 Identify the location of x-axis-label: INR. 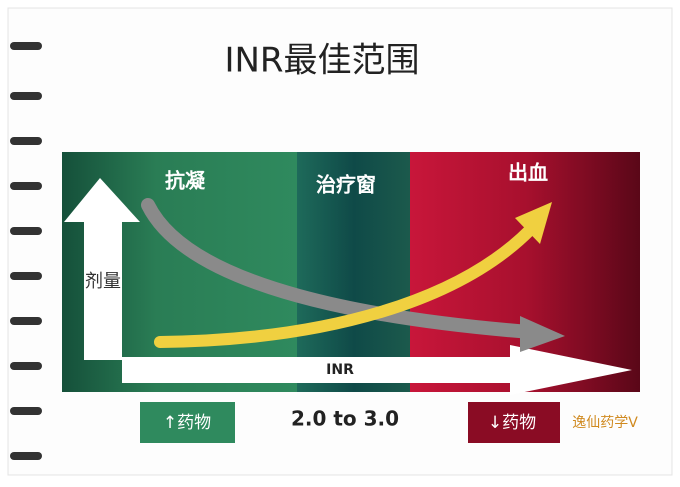
(340, 370).